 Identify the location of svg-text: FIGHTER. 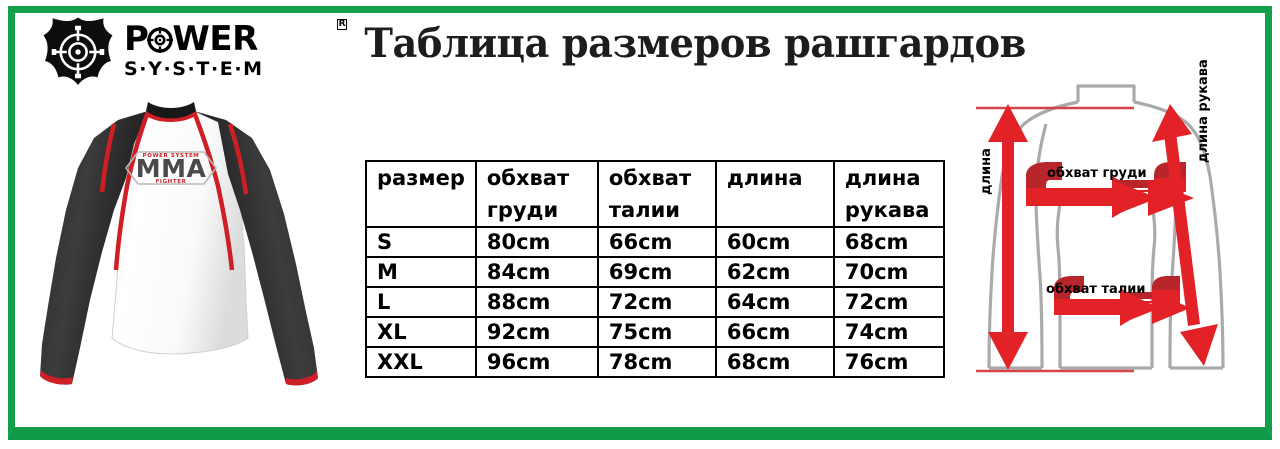
(171, 182).